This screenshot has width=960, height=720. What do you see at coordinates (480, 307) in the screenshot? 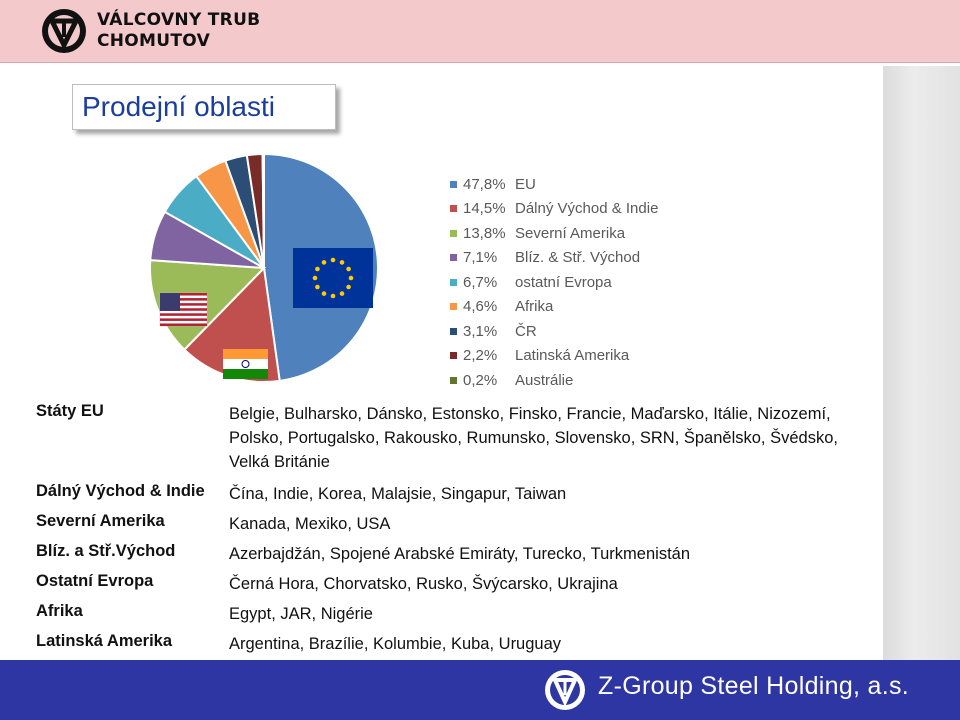
I see `legend-value: 4,6%` at bounding box center [480, 307].